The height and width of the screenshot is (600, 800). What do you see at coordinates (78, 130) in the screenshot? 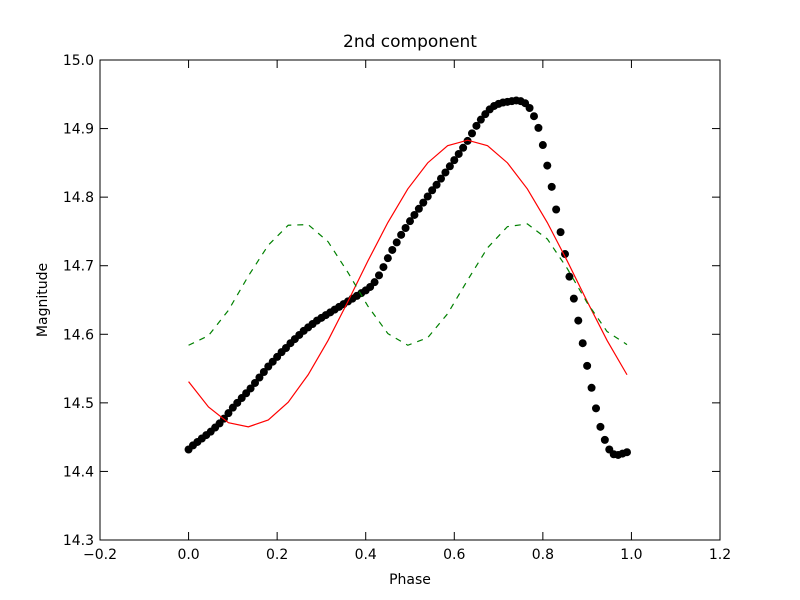
I see `y-tick-label: 14.9` at bounding box center [78, 130].